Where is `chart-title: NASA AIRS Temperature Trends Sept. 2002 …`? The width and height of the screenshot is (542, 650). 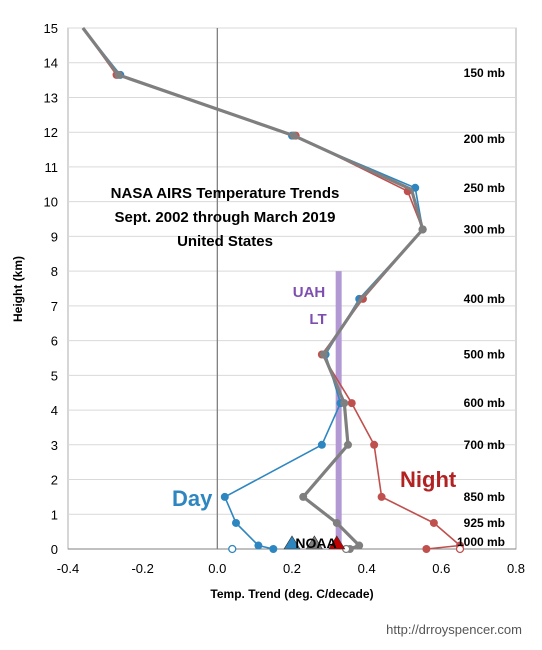
chart-title: NASA AIRS Temperature Trends Sept. 2002 … is located at coordinates (225, 217).